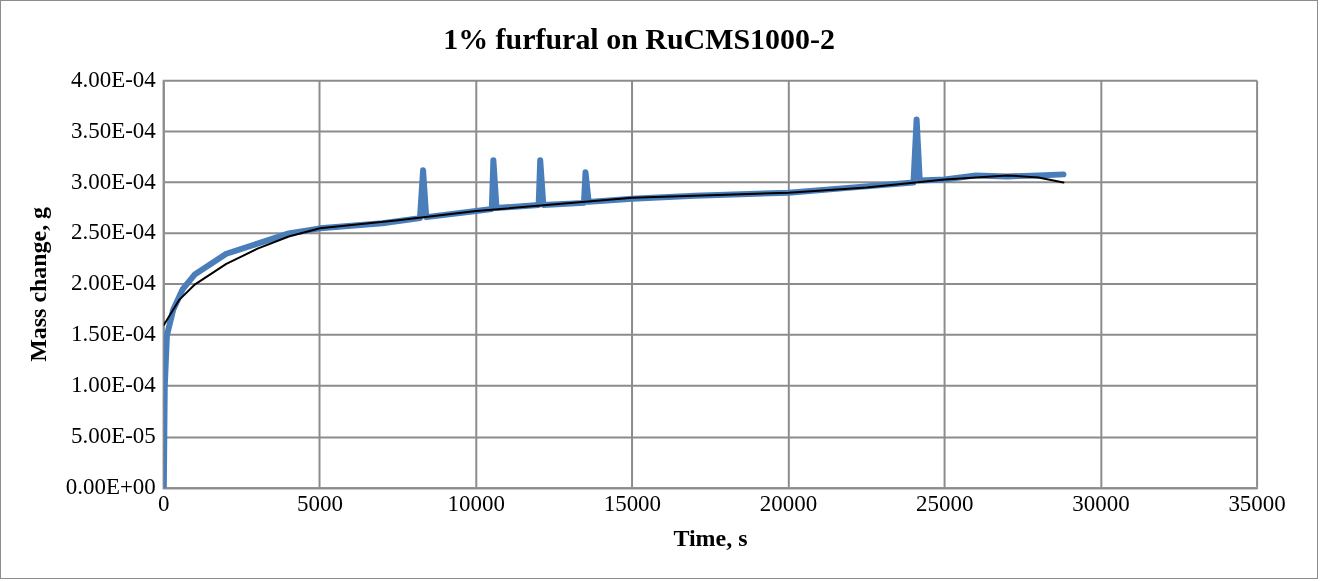 The image size is (1320, 581). I want to click on x-tick-label: 10000, so click(476, 503).